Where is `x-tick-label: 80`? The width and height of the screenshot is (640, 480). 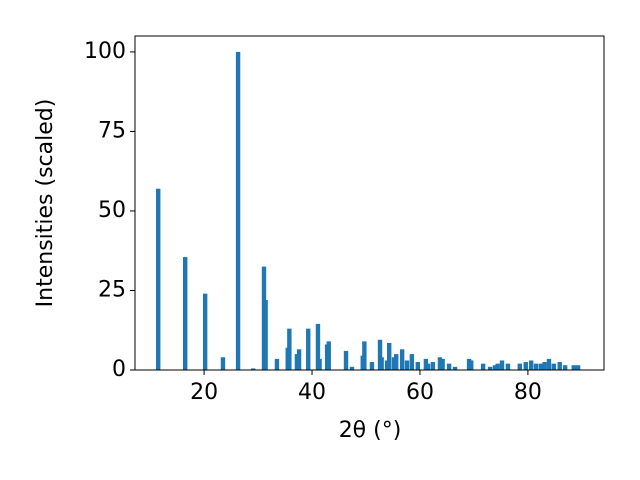
x-tick-label: 80 is located at coordinates (528, 392).